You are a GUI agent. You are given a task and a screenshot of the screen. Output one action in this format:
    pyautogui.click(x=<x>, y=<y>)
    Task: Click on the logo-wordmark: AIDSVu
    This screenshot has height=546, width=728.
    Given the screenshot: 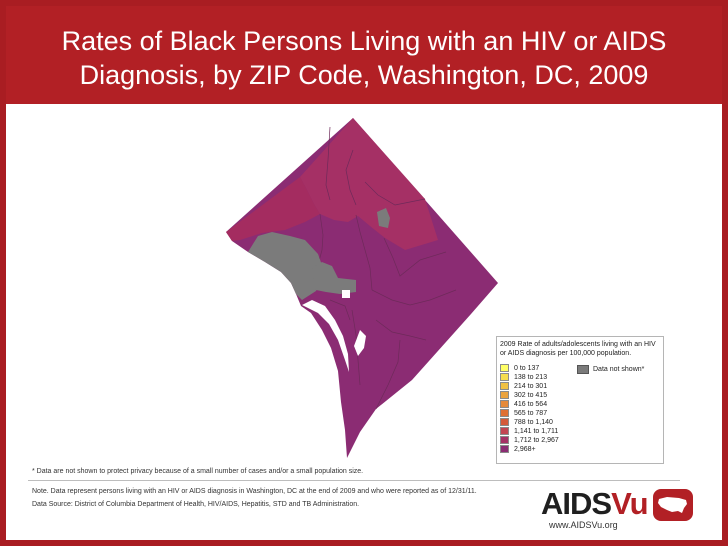 What is the action you would take?
    pyautogui.click(x=595, y=504)
    